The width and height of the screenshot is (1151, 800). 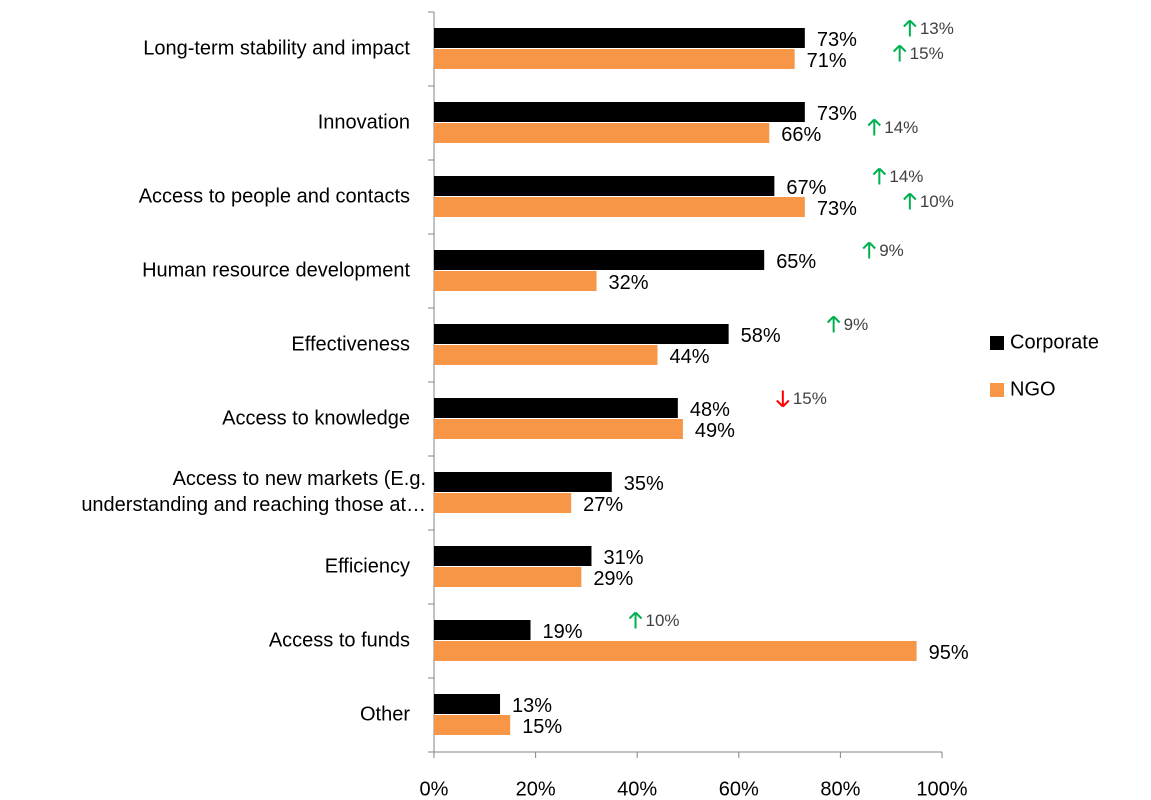 I want to click on data-label: 32%, so click(x=629, y=283).